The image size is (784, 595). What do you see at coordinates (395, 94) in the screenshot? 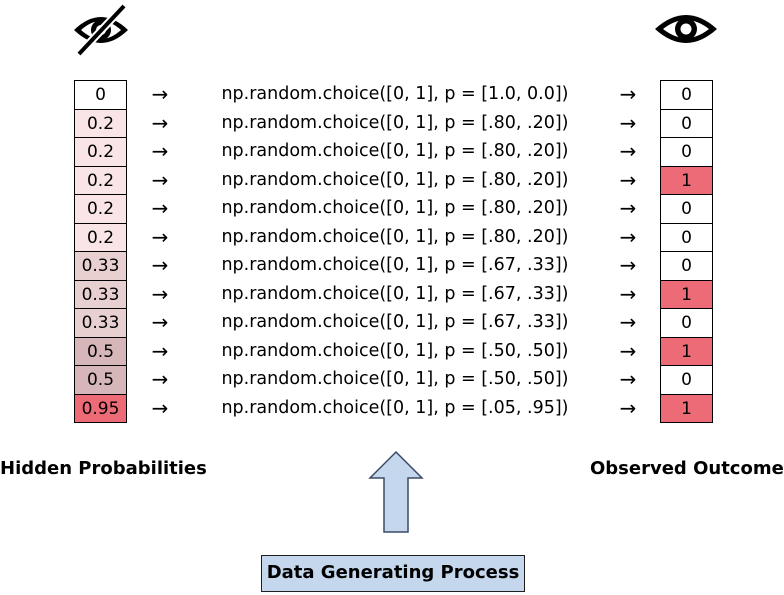
I see `sampling-expression: np.random.choice([0, 1], p = [1.0, 0.0])` at bounding box center [395, 94].